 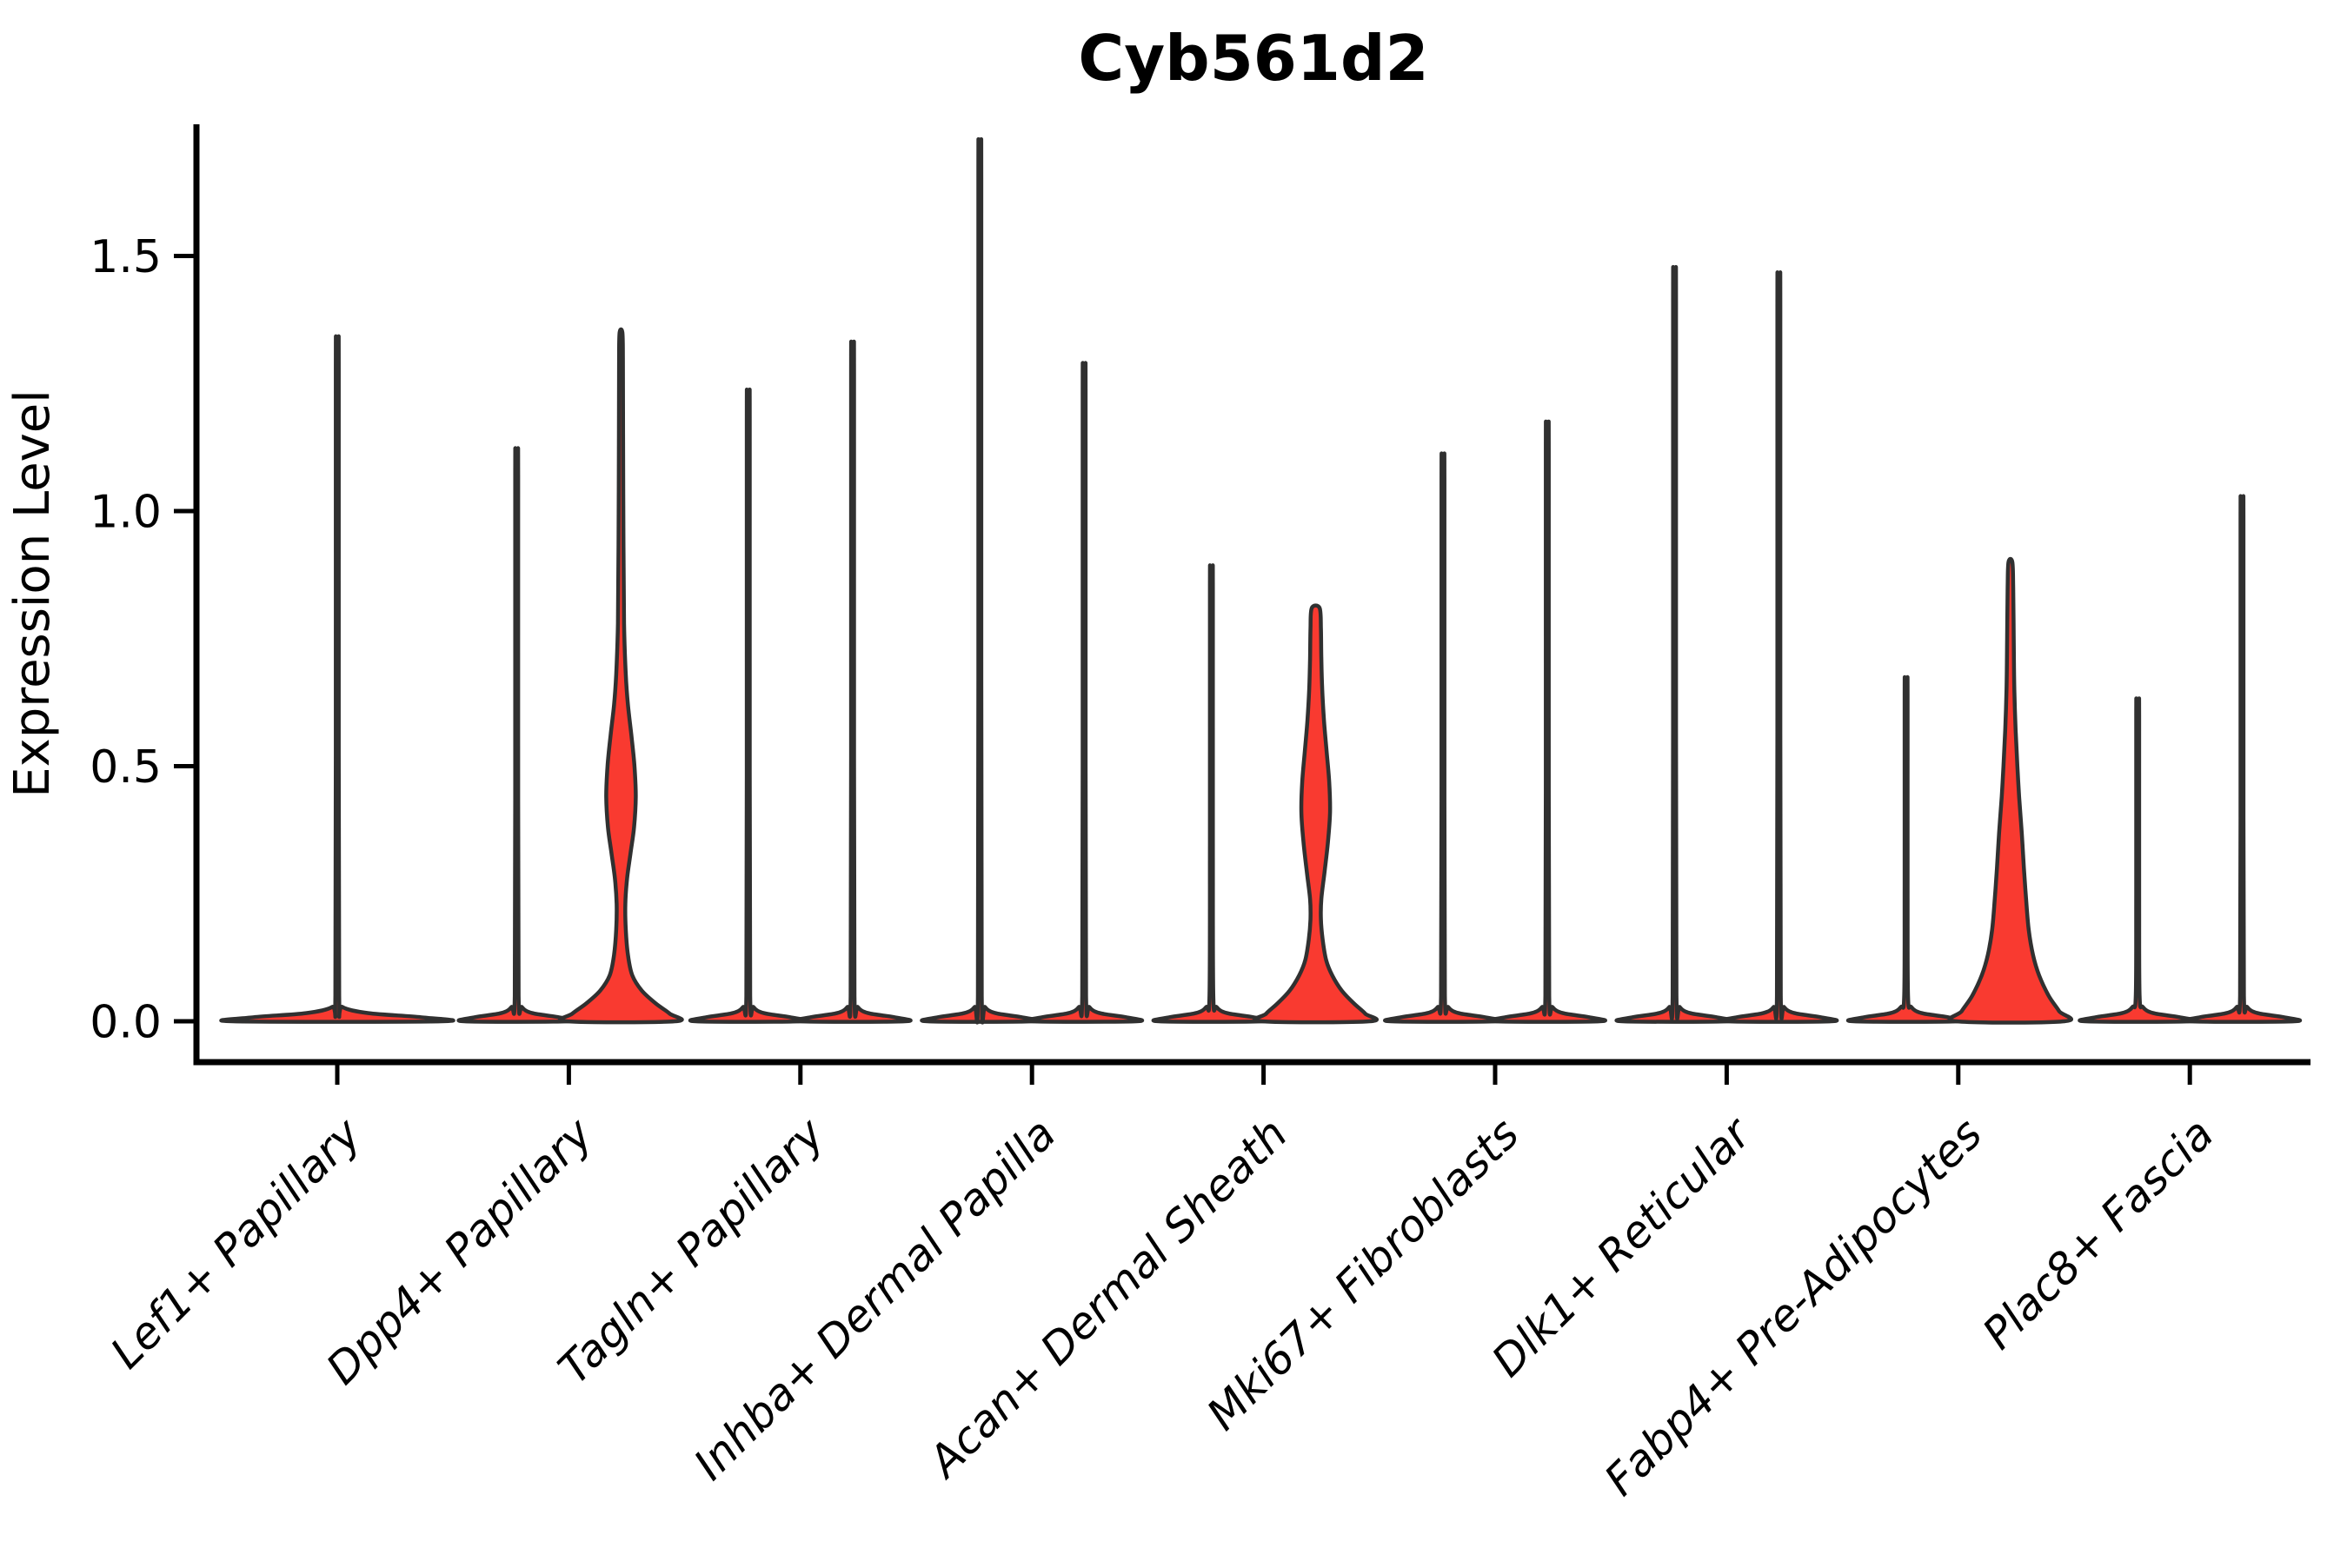 What do you see at coordinates (1316, 814) in the screenshot?
I see `violin-acan-right` at bounding box center [1316, 814].